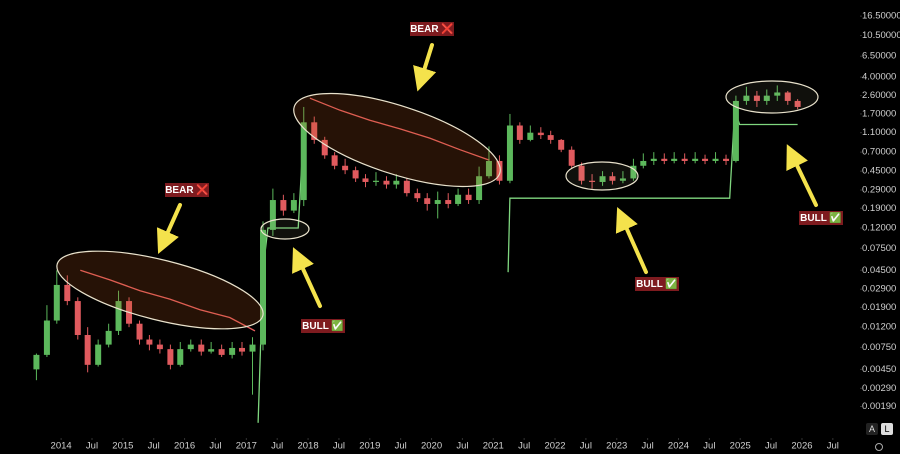 This screenshot has width=900, height=454. Describe the element at coordinates (879, 152) in the screenshot. I see `y-tick-label: 0.70000` at that location.